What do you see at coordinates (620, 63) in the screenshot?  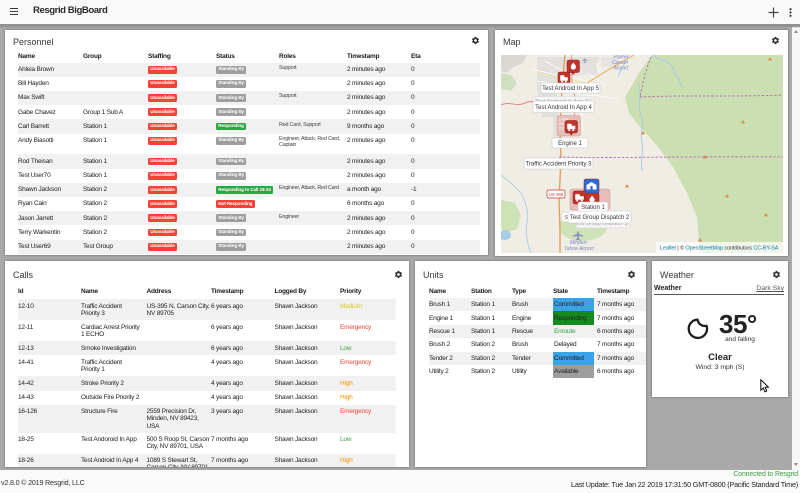 I see `svg-text: Carson` at bounding box center [620, 63].